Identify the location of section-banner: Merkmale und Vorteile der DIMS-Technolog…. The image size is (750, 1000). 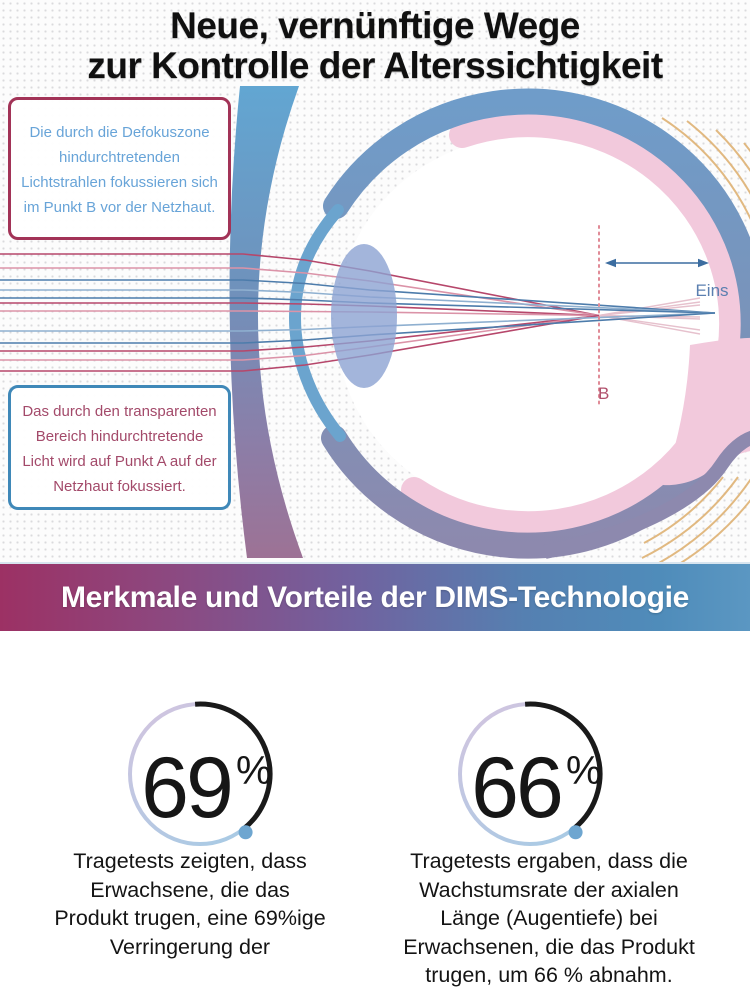
(375, 596).